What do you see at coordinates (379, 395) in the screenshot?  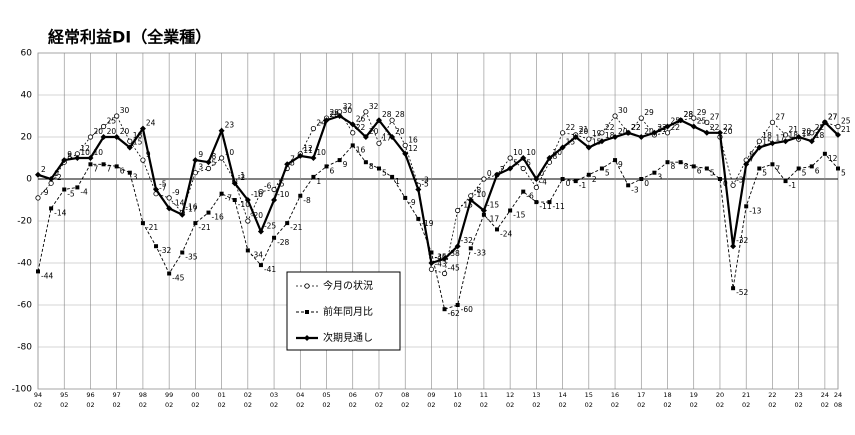 I see `x-tick-label: 07` at bounding box center [379, 395].